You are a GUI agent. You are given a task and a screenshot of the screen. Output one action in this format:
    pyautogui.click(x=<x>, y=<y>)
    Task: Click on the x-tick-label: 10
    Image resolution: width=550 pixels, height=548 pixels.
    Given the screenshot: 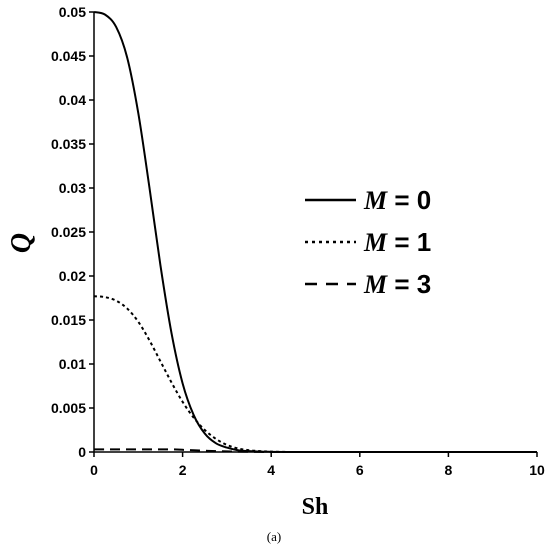 What is the action you would take?
    pyautogui.click(x=537, y=470)
    